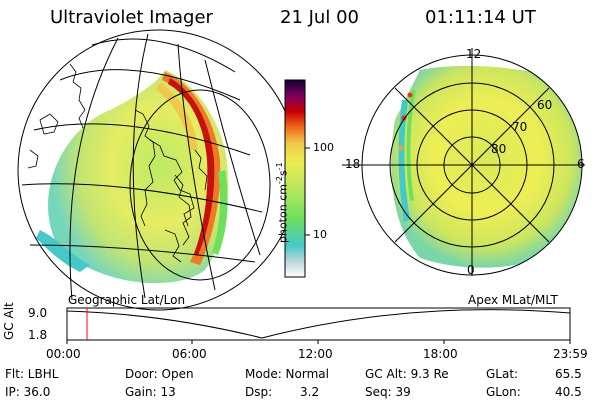 The width and height of the screenshot is (600, 400). What do you see at coordinates (353, 164) in the screenshot?
I see `mlt-label-18: 18` at bounding box center [353, 164].